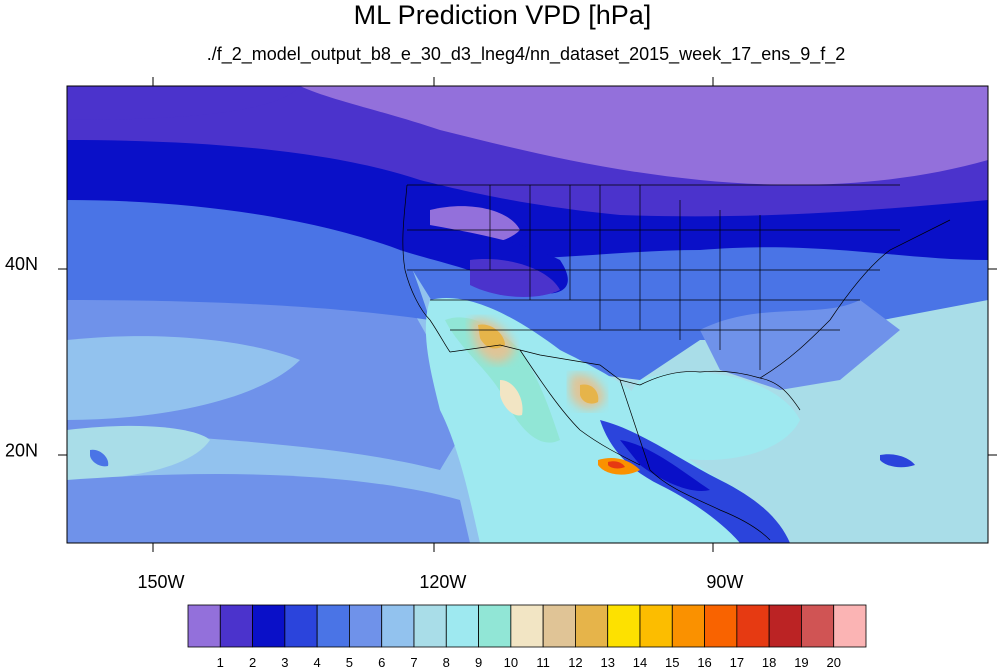 The image size is (1005, 672). I want to click on colorbar-label: 3, so click(284, 662).